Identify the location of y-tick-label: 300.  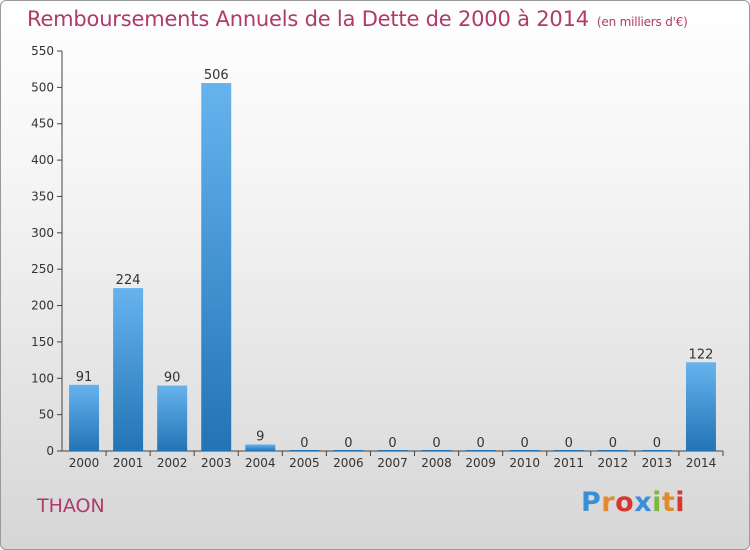
(42, 233).